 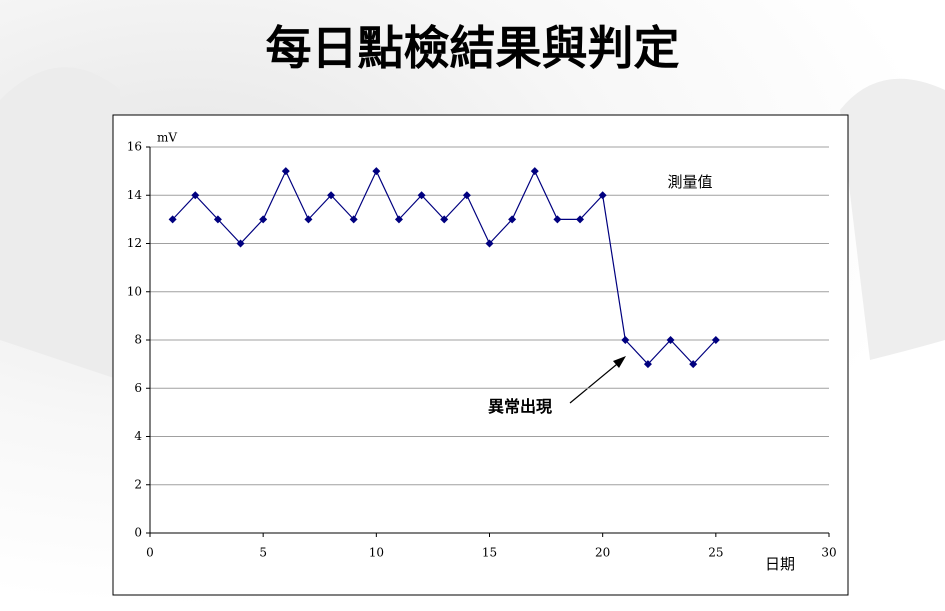 I want to click on x-axis-label: 日期, so click(x=780, y=564).